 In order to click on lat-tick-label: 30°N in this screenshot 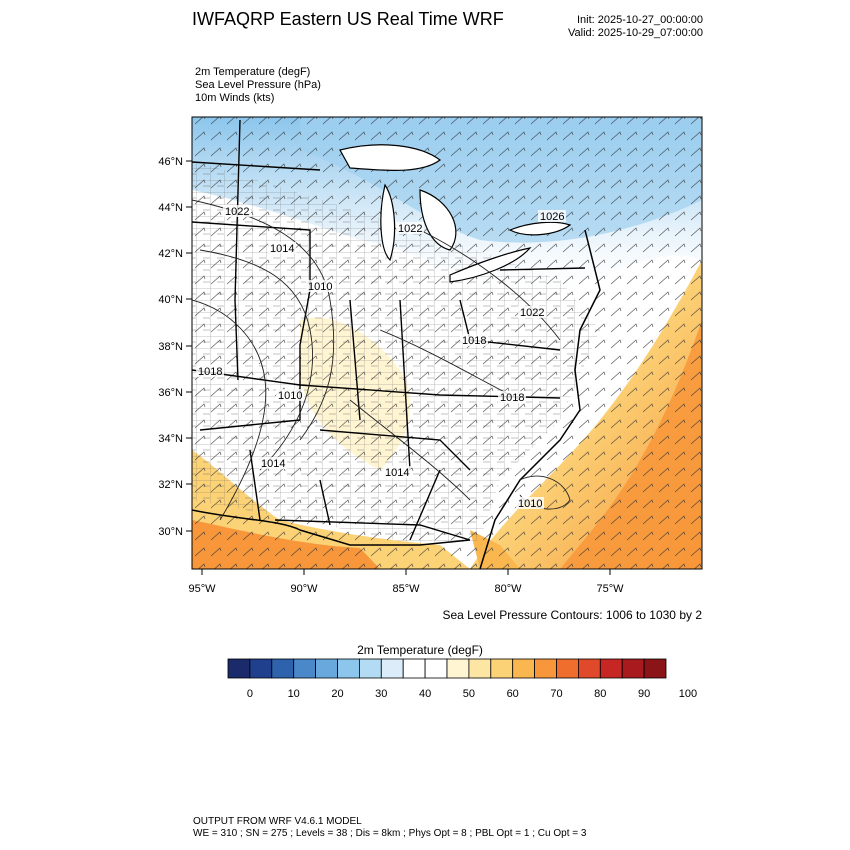, I will do `click(170, 532)`.